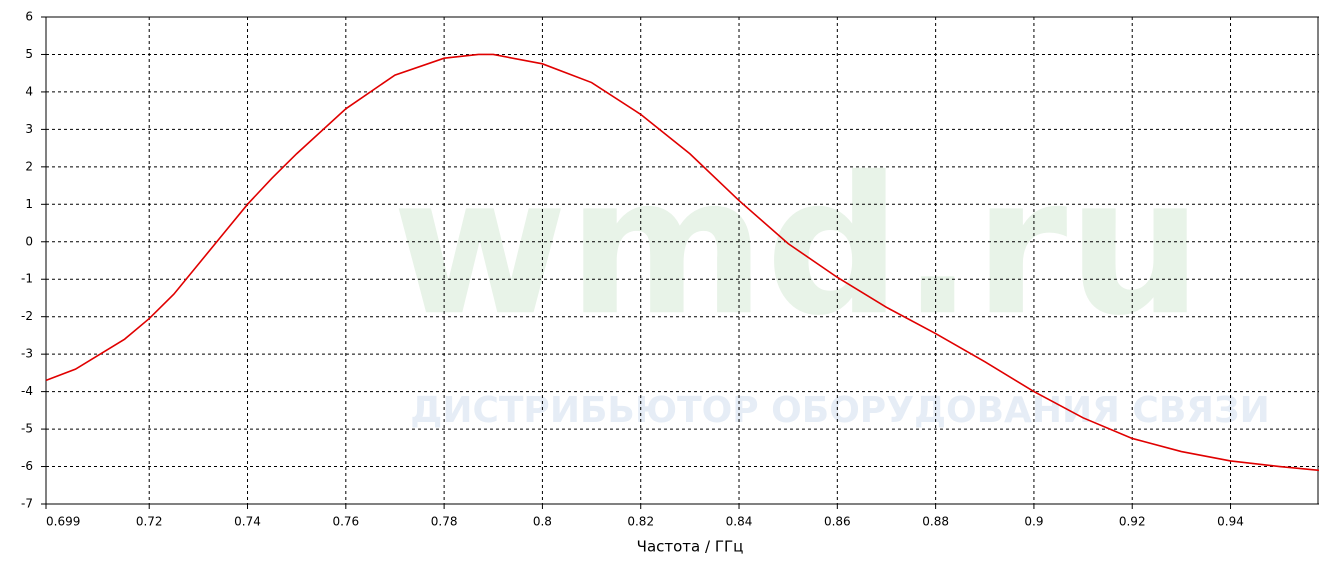 The height and width of the screenshot is (563, 1319). Describe the element at coordinates (27, 354) in the screenshot. I see `y-tick-label: -3` at that location.